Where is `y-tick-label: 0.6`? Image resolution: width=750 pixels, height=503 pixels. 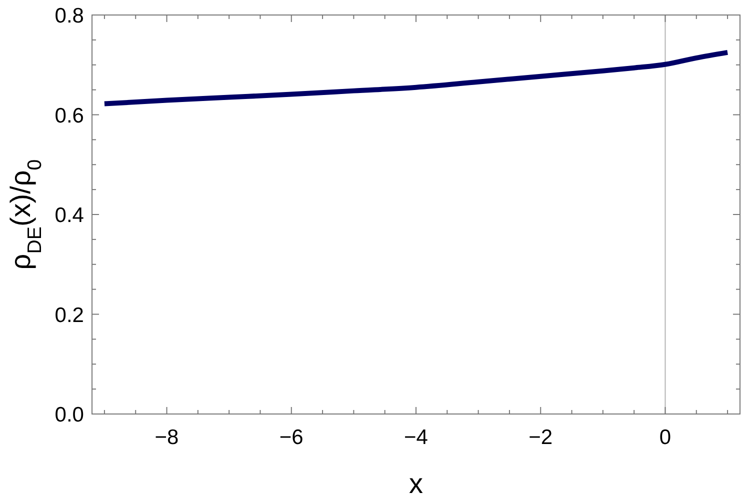 y-tick-label: 0.6 is located at coordinates (69, 116).